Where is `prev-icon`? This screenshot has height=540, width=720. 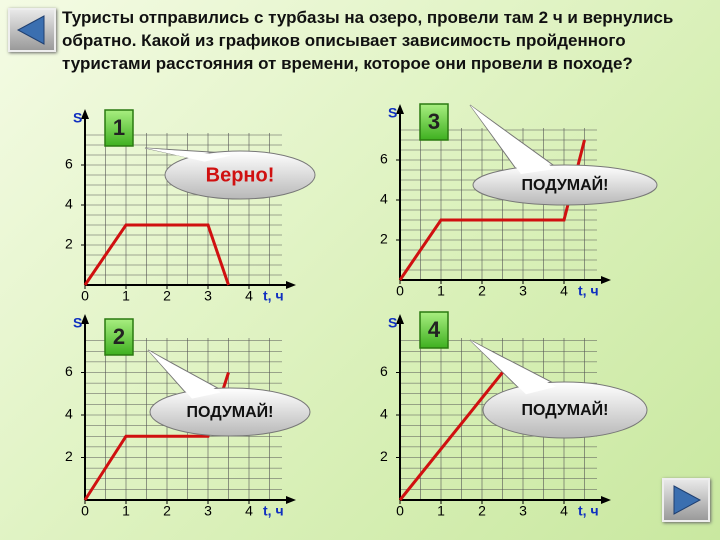
prev-icon is located at coordinates (30, 30).